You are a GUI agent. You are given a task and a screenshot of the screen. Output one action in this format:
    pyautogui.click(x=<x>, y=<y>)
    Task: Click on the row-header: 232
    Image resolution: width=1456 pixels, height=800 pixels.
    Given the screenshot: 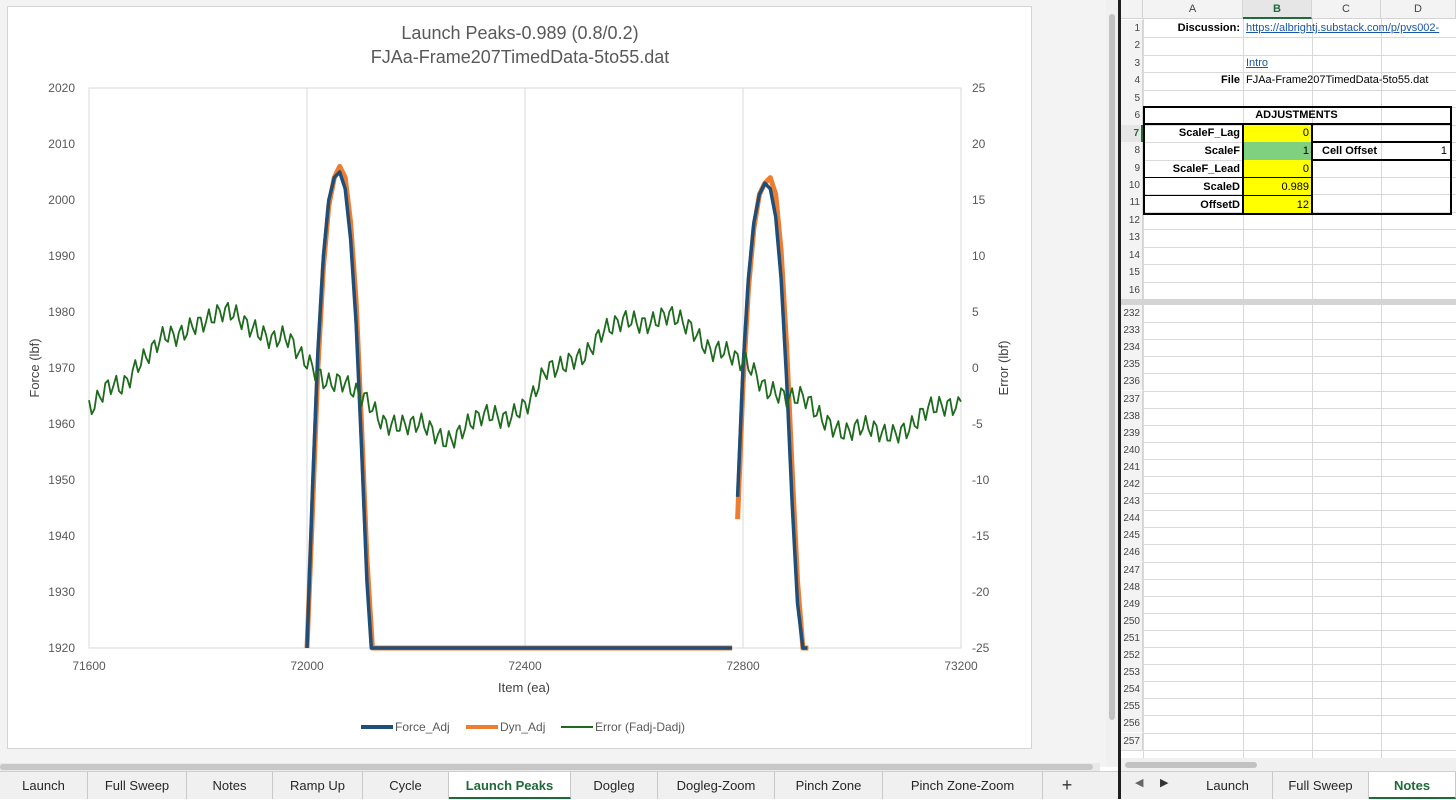 What is the action you would take?
    pyautogui.click(x=1132, y=314)
    